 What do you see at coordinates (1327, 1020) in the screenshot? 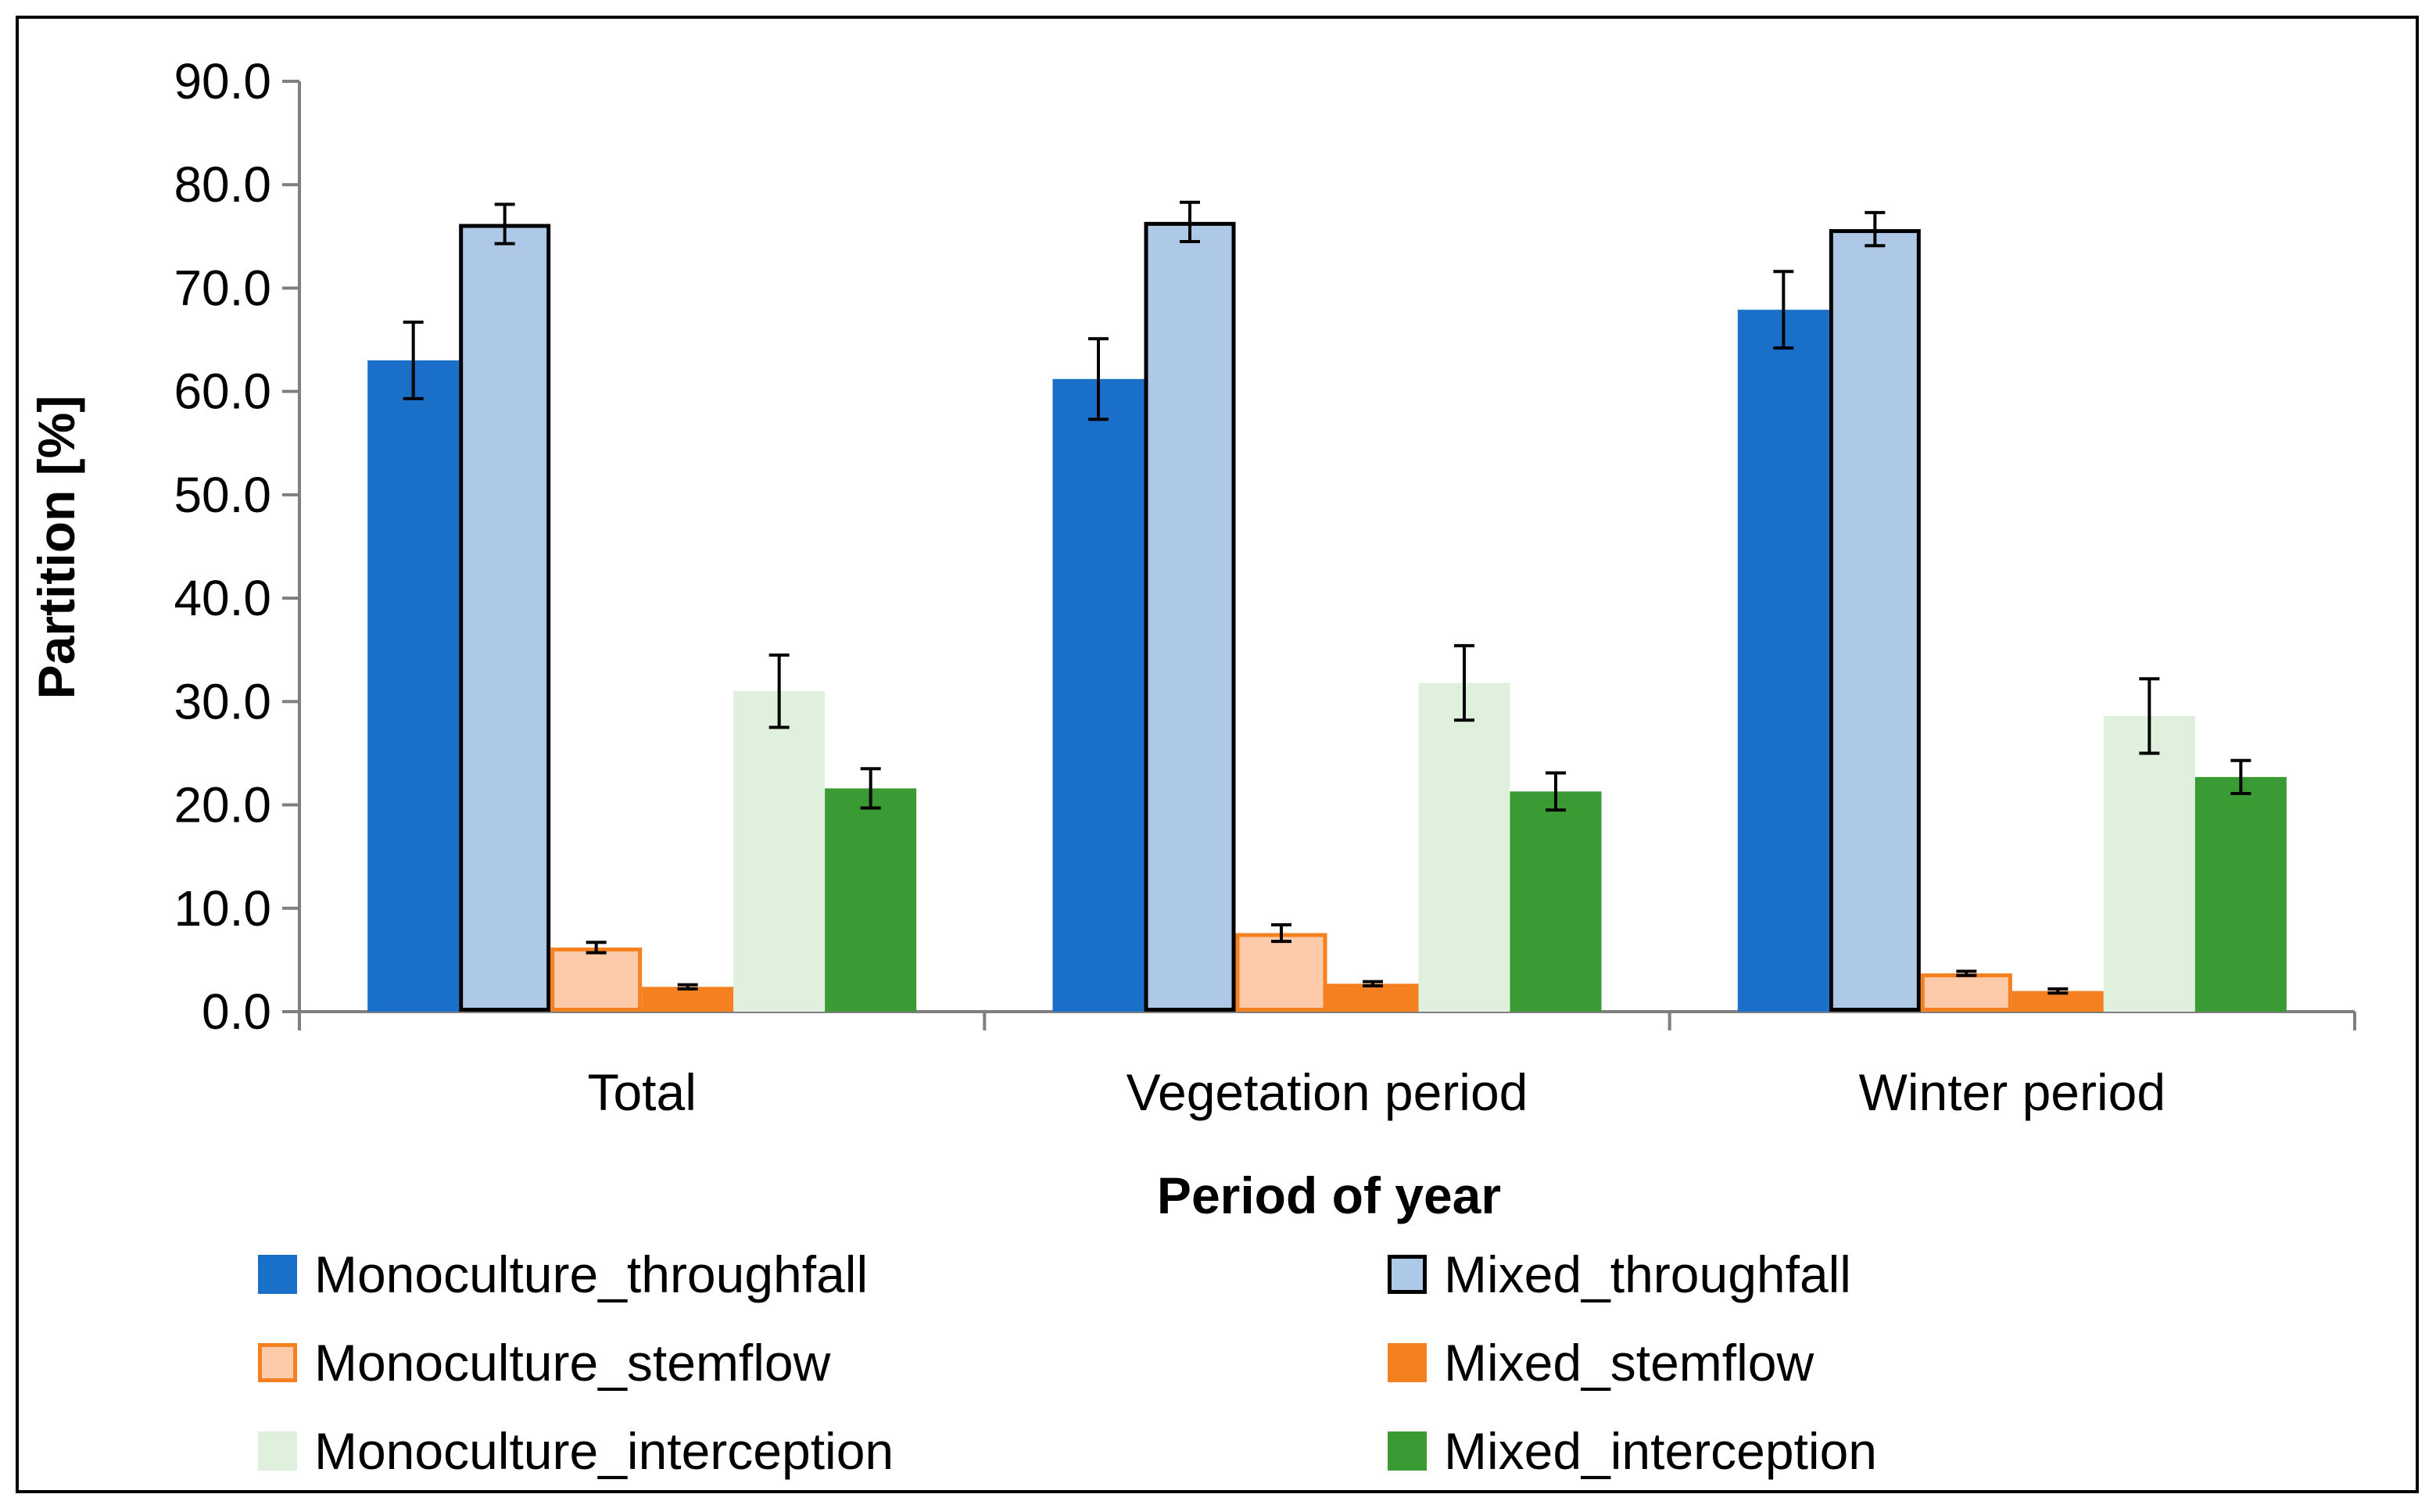
I see `x-axis` at bounding box center [1327, 1020].